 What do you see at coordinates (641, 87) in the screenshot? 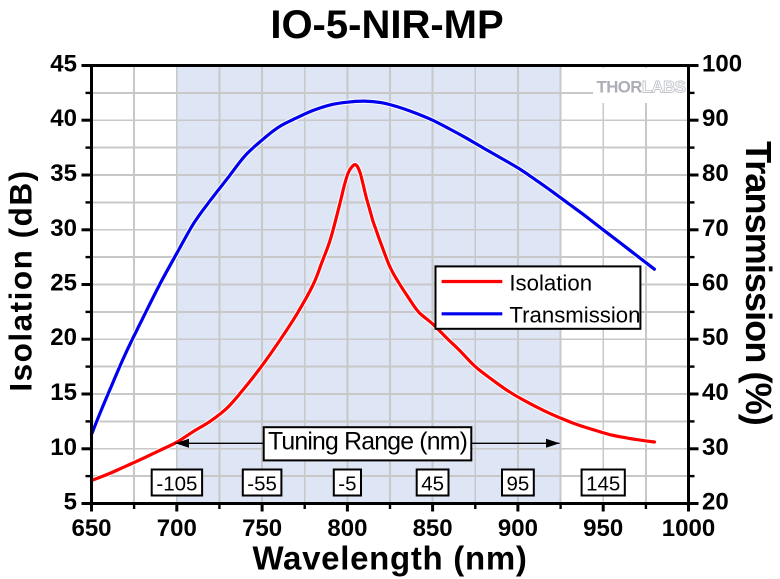
I see `svg-text: THORLABS` at bounding box center [641, 87].